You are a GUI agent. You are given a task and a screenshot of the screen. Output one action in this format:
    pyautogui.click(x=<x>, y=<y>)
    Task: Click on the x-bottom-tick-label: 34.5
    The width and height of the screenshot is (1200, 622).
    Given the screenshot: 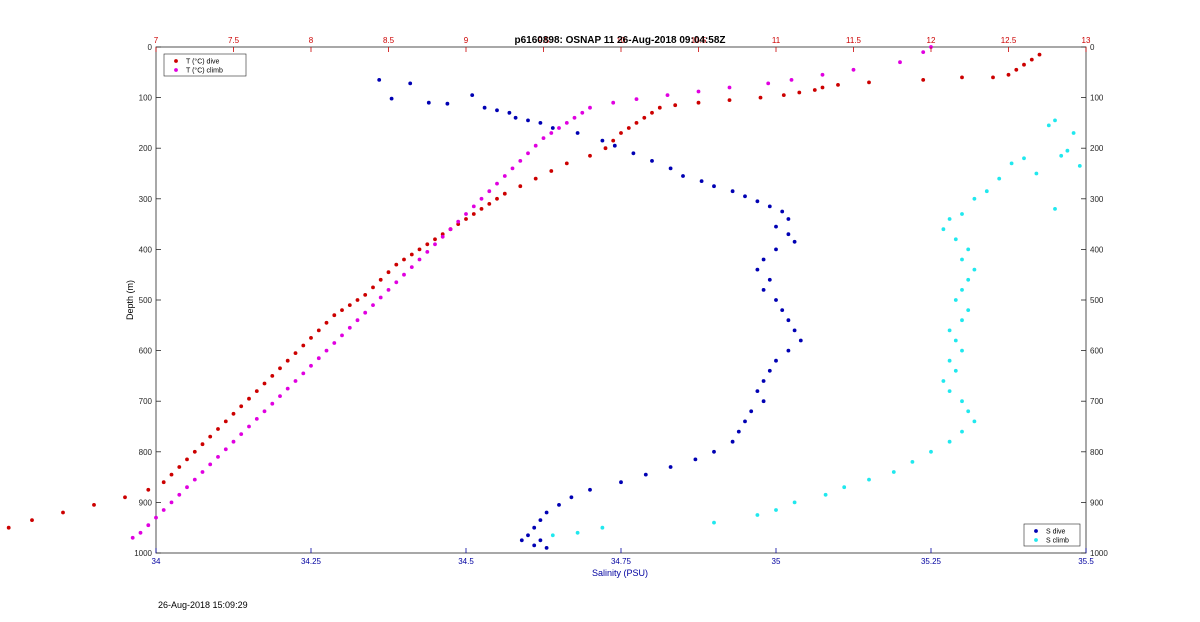 What is the action you would take?
    pyautogui.click(x=466, y=561)
    